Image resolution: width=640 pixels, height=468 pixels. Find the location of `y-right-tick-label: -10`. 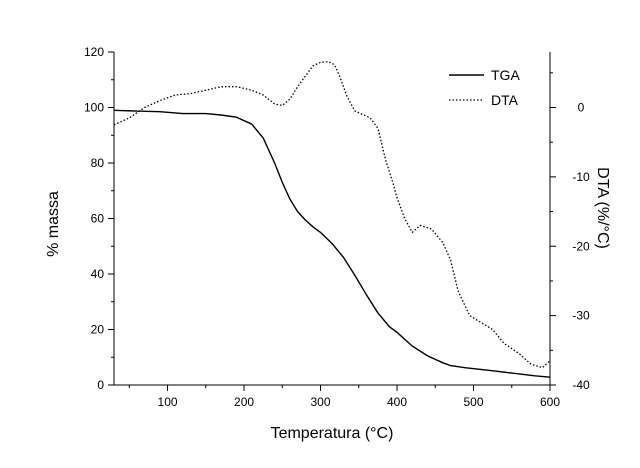

y-right-tick-label: -10 is located at coordinates (581, 177).